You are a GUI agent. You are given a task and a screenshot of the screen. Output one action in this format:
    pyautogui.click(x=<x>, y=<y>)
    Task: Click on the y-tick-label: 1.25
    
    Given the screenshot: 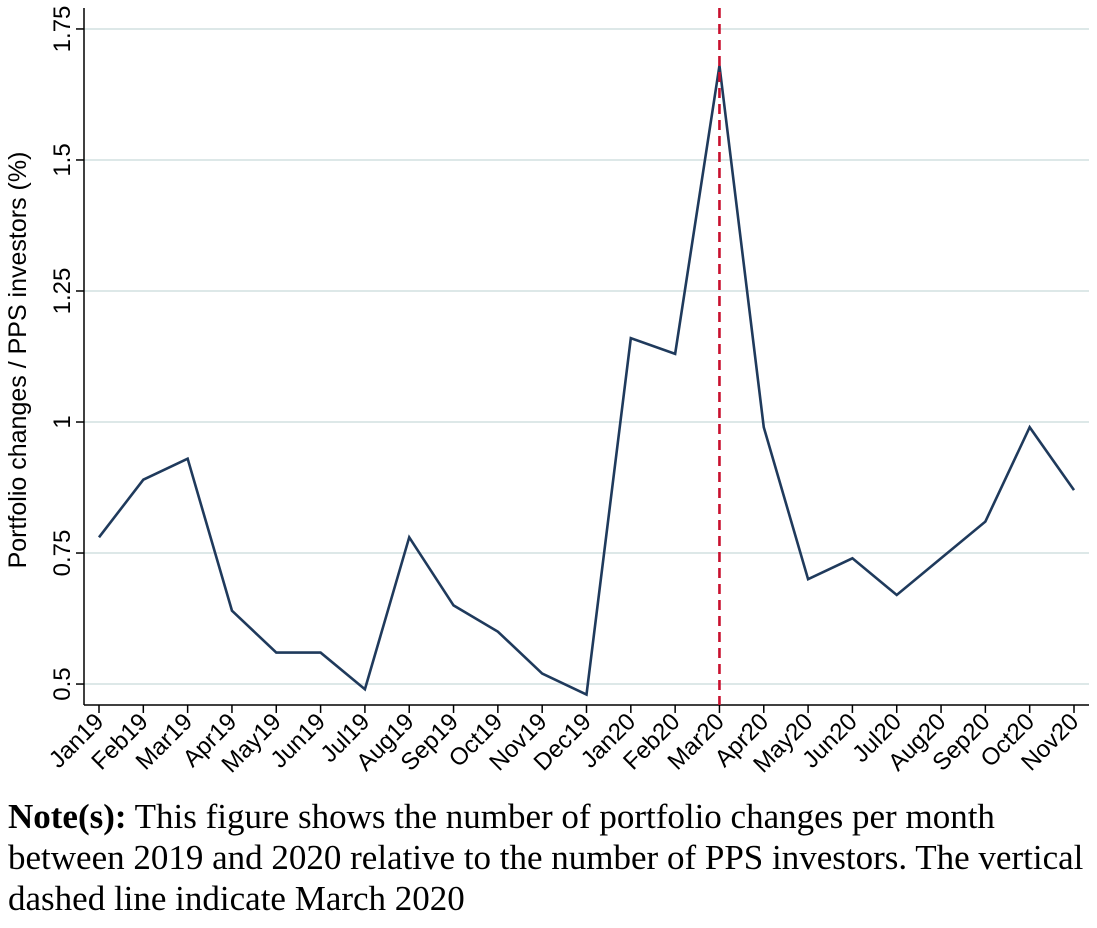 What is the action you would take?
    pyautogui.click(x=62, y=291)
    